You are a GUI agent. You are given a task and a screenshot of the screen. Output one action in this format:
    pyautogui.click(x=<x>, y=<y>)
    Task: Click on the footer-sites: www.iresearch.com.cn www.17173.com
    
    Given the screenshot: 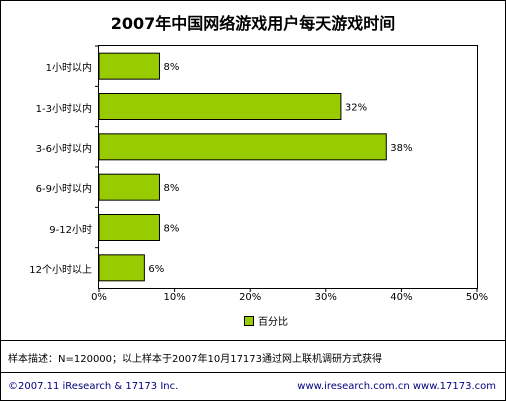 What is the action you would take?
    pyautogui.click(x=396, y=386)
    